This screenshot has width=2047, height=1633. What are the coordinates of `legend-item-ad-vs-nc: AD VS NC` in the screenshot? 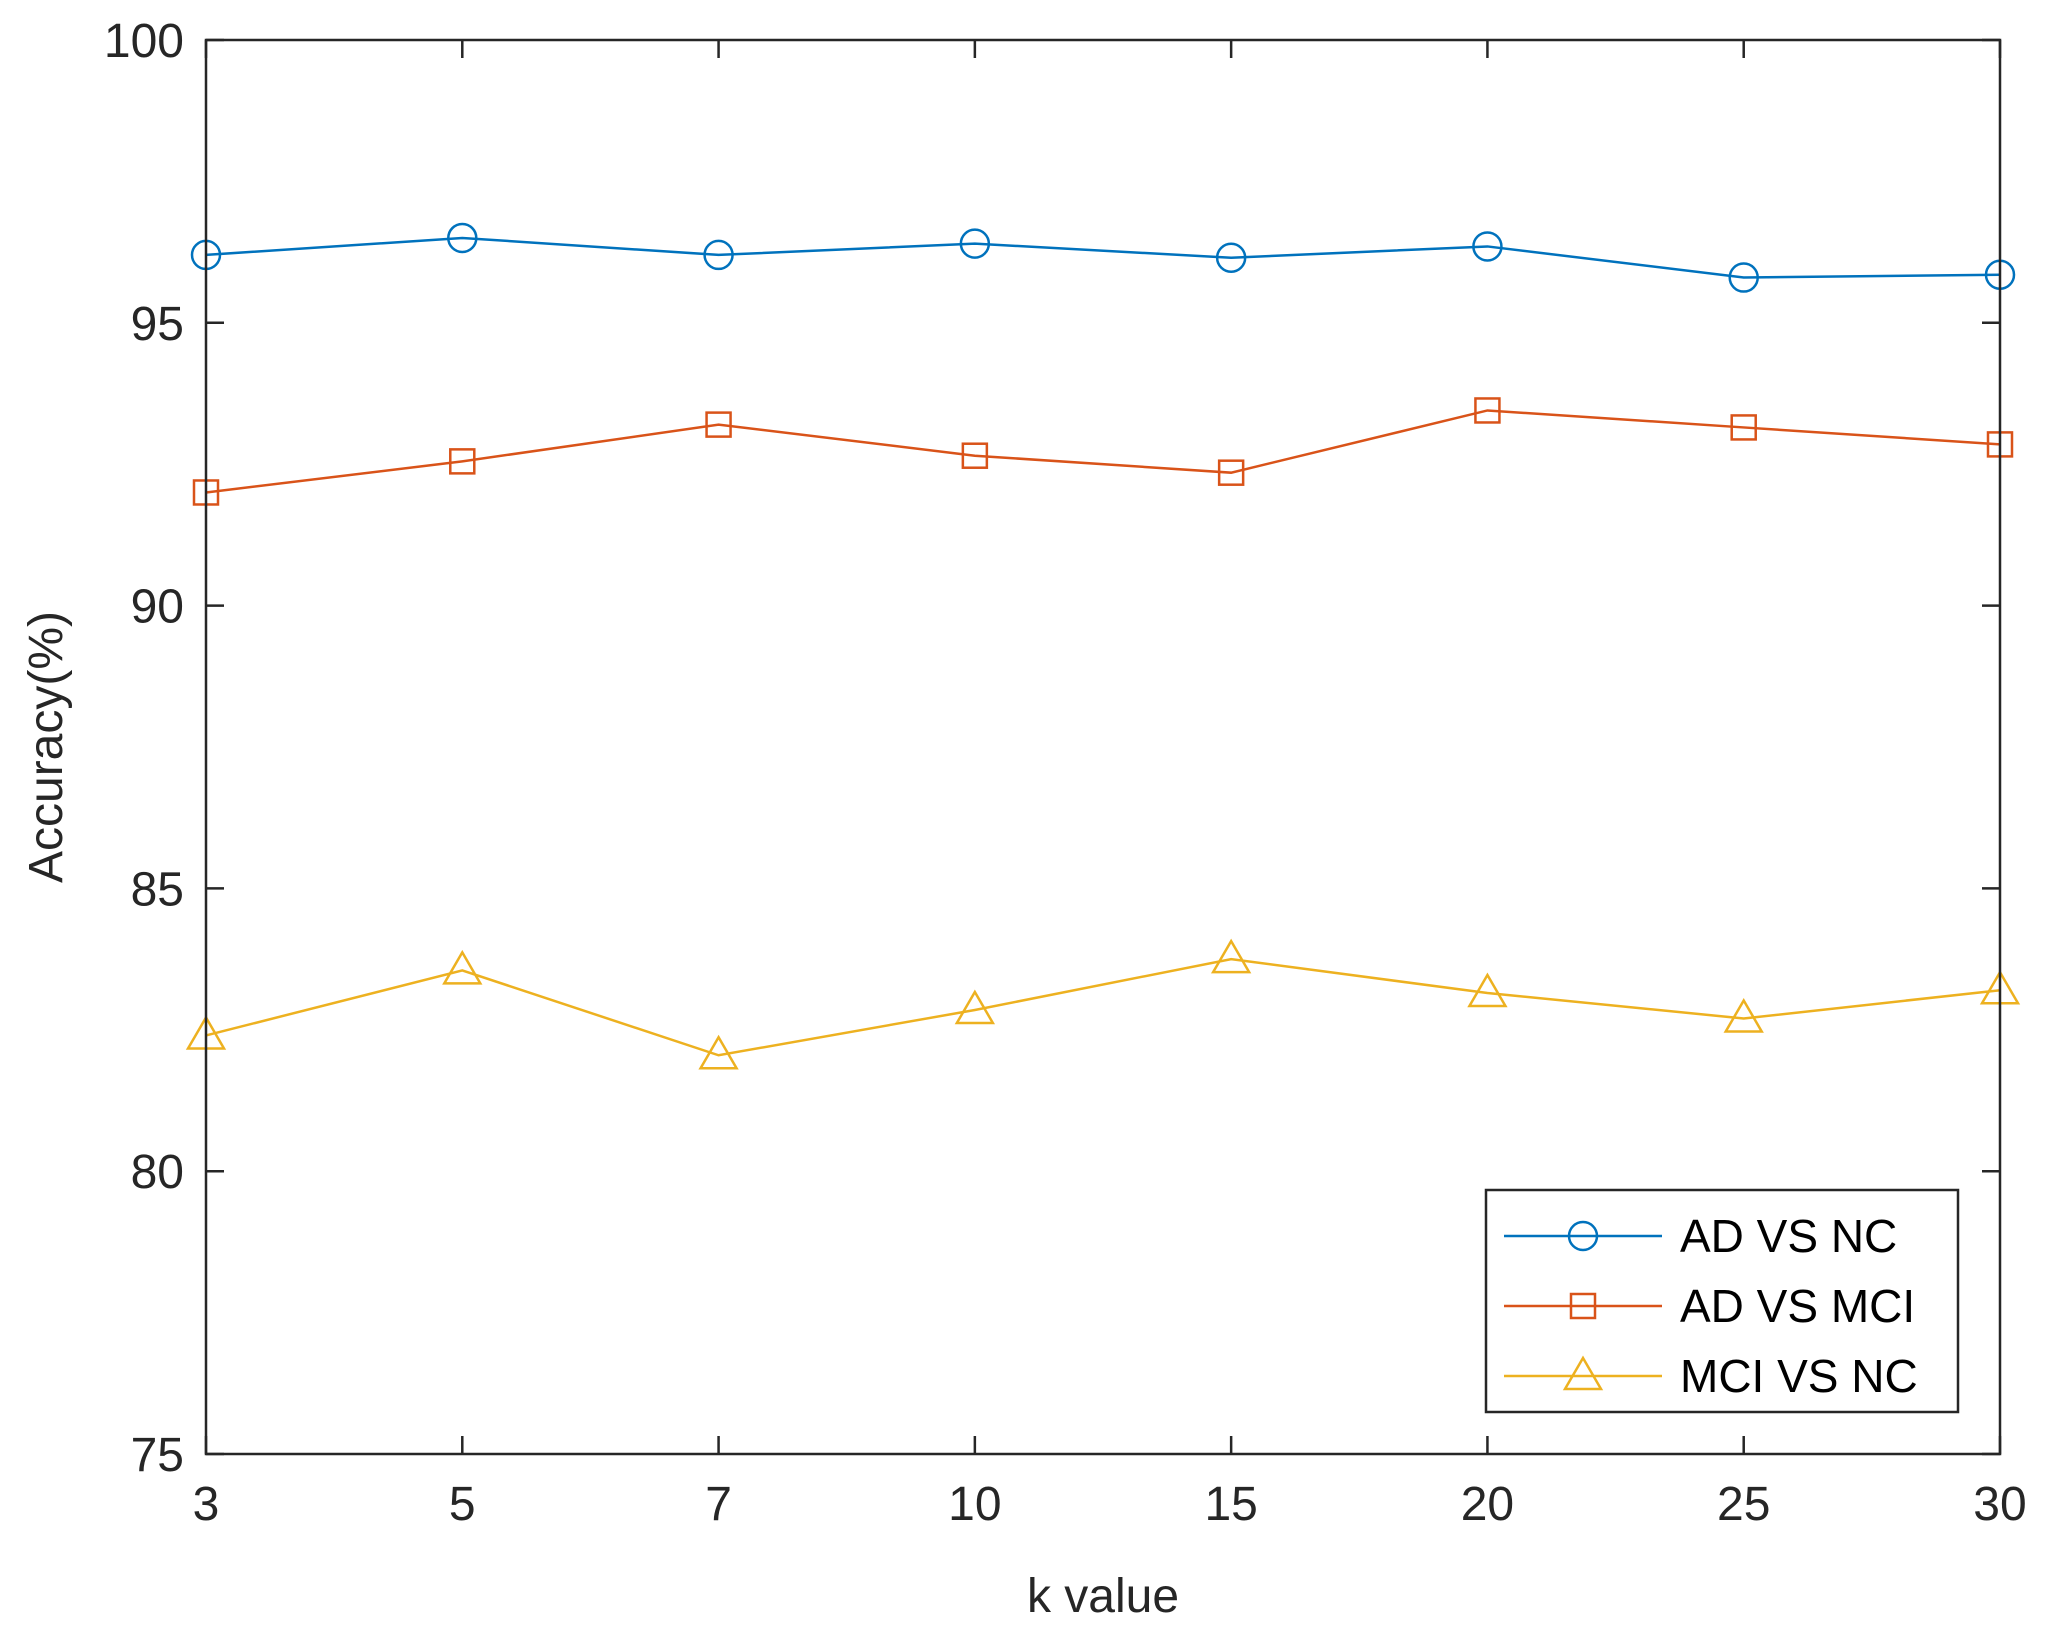 It's located at (1700, 1236).